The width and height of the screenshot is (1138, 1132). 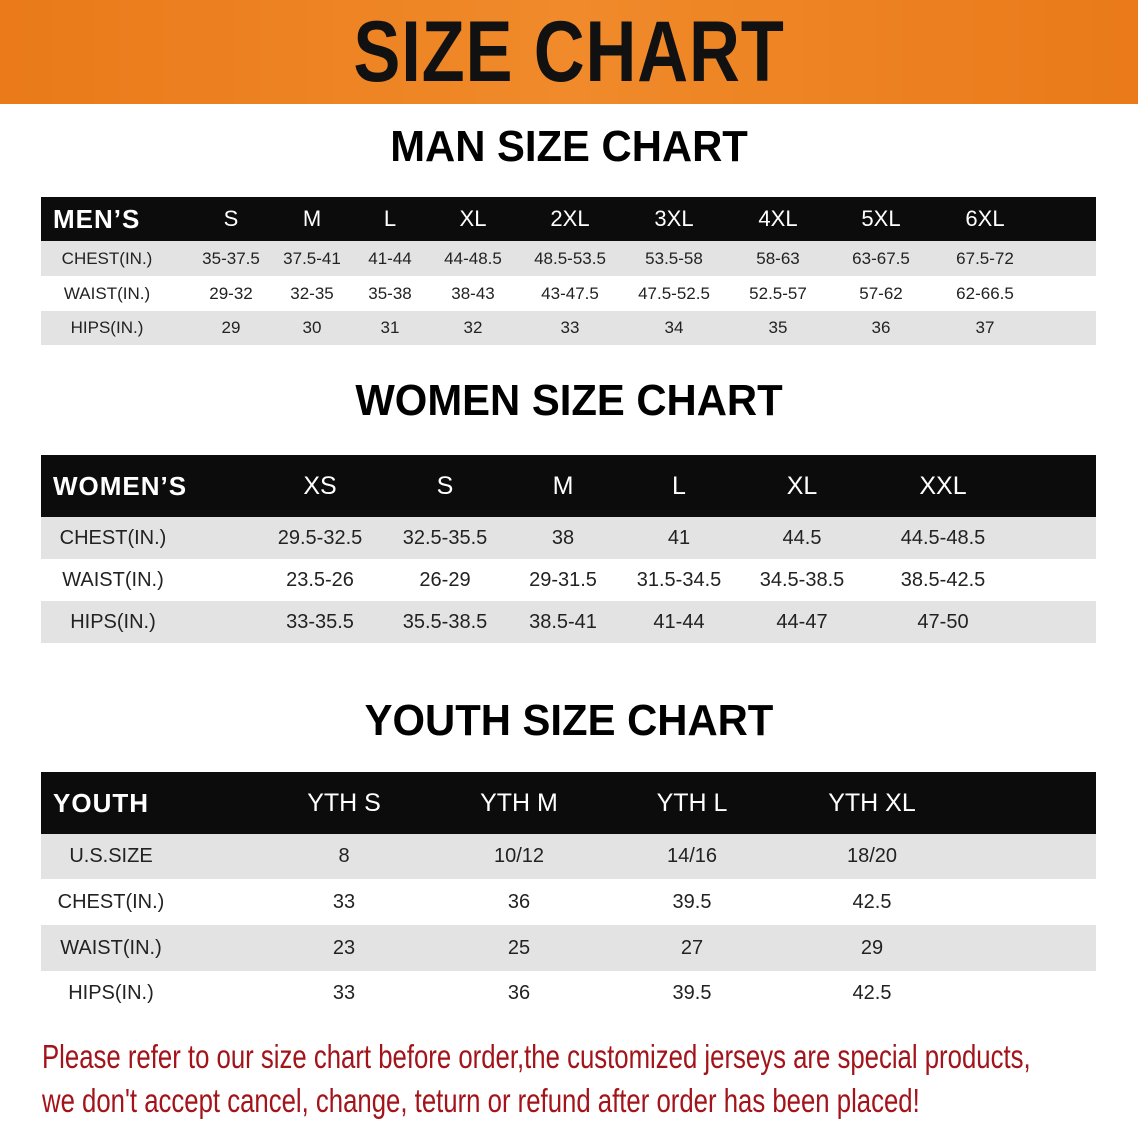 What do you see at coordinates (390, 327) in the screenshot?
I see `table-cell: 31` at bounding box center [390, 327].